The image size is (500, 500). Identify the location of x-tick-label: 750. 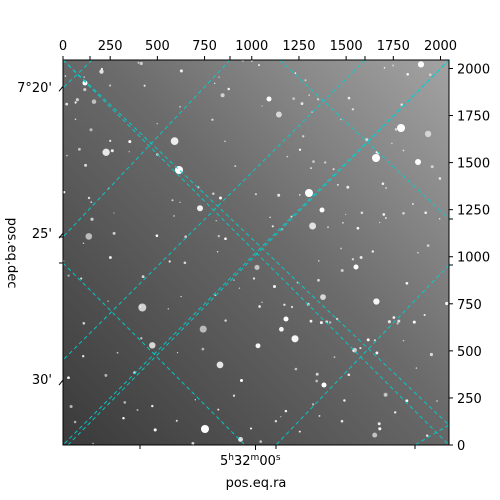
(204, 46).